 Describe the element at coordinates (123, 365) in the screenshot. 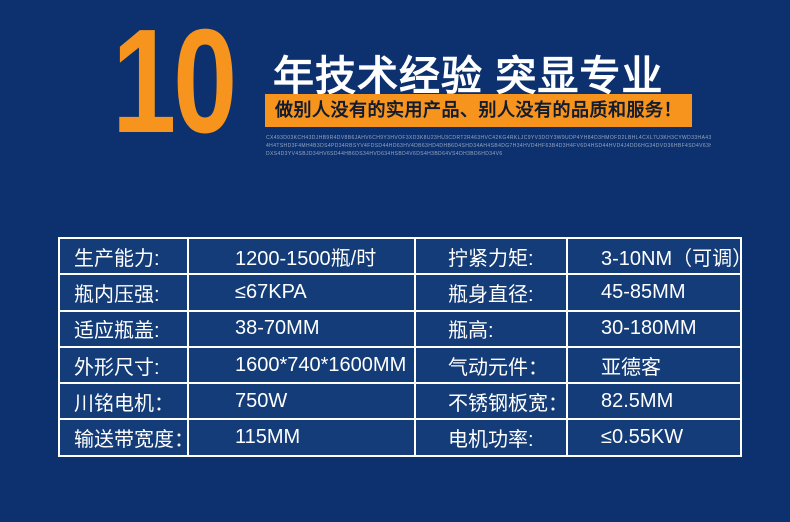

I see `spec-label: 外形尺寸:` at that location.